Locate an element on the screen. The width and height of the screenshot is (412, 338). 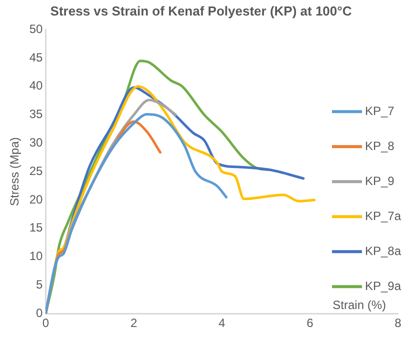
legend-label: KP_9 is located at coordinates (380, 181).